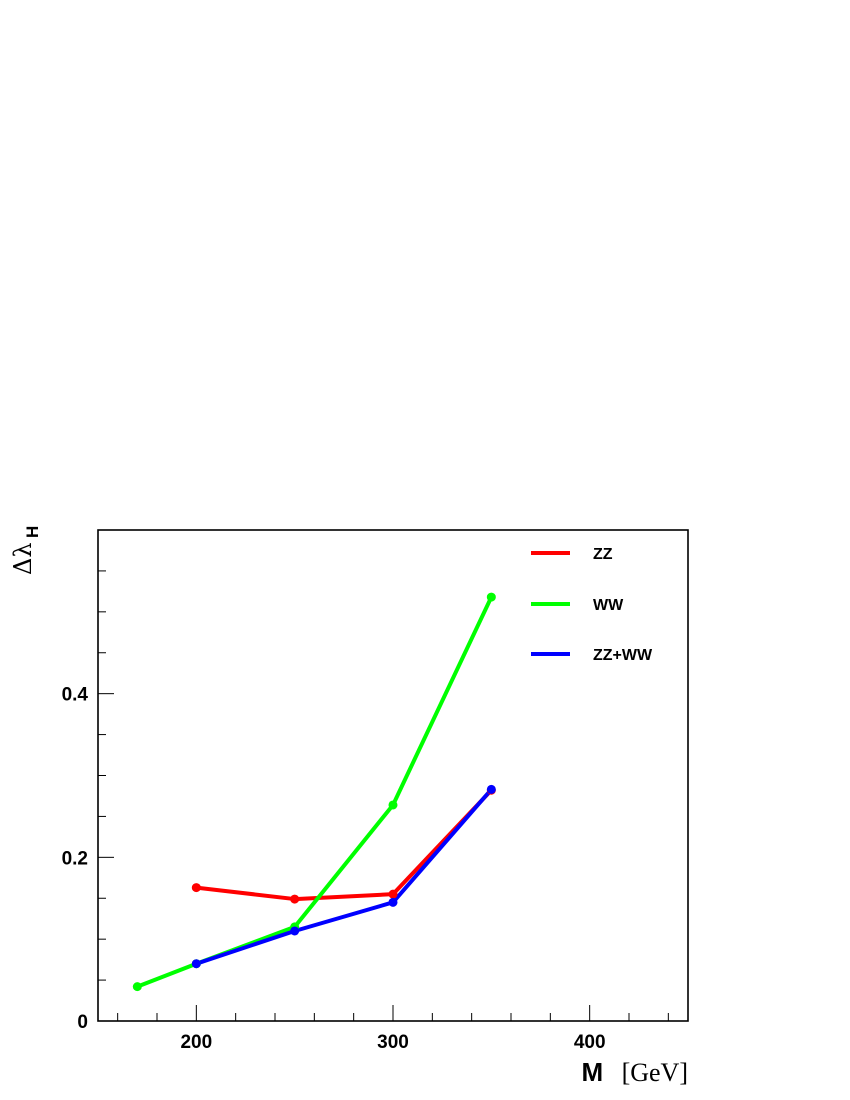 The image size is (850, 1100). What do you see at coordinates (32, 532) in the screenshot?
I see `y-axis-subscript: H` at bounding box center [32, 532].